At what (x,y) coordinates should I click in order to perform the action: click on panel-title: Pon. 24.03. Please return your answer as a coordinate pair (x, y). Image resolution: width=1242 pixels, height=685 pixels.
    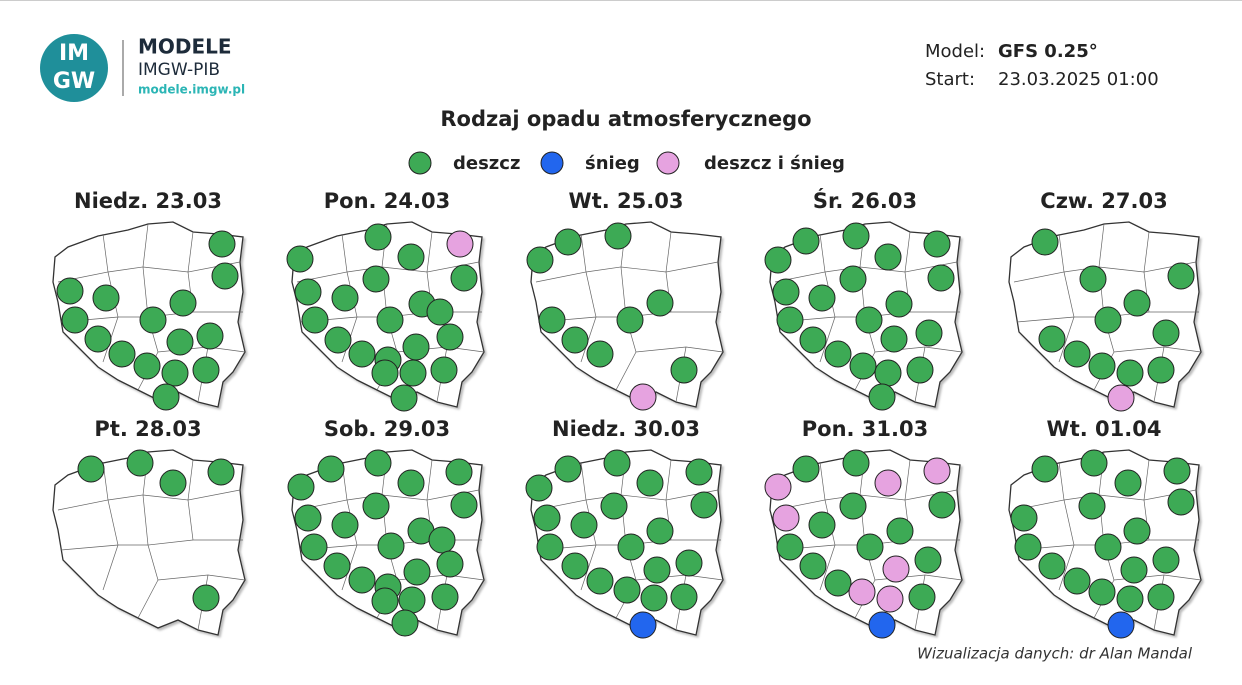
    Looking at the image, I should click on (387, 201).